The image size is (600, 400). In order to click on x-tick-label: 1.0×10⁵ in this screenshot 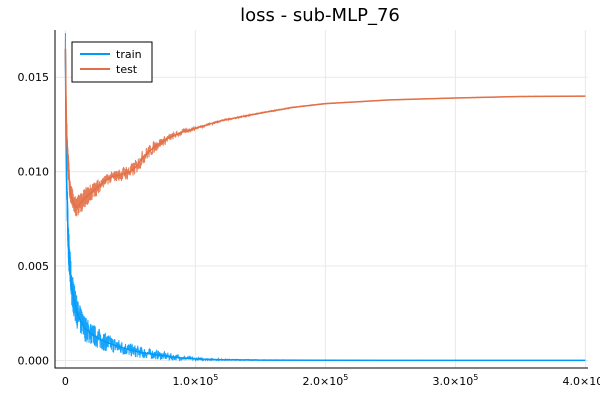, I will do `click(195, 380)`.